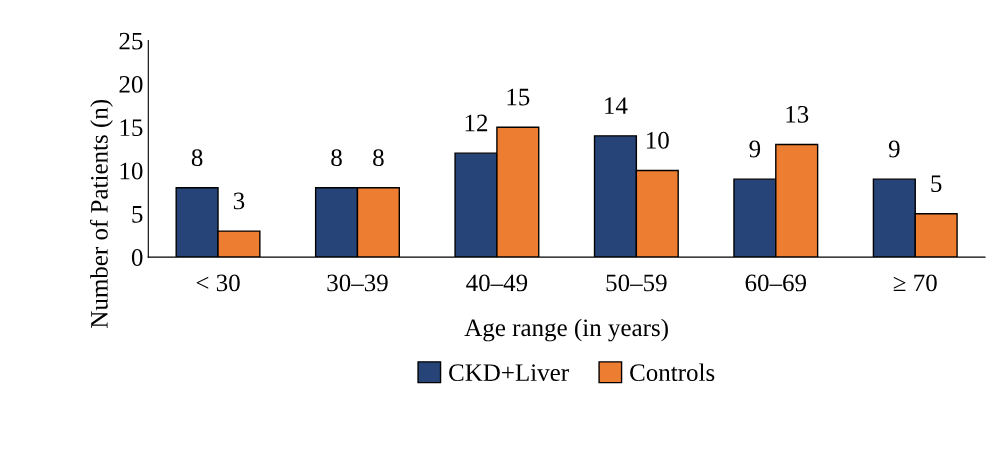 This screenshot has height=451, width=1002. I want to click on y-tick-label: 0, so click(137, 257).